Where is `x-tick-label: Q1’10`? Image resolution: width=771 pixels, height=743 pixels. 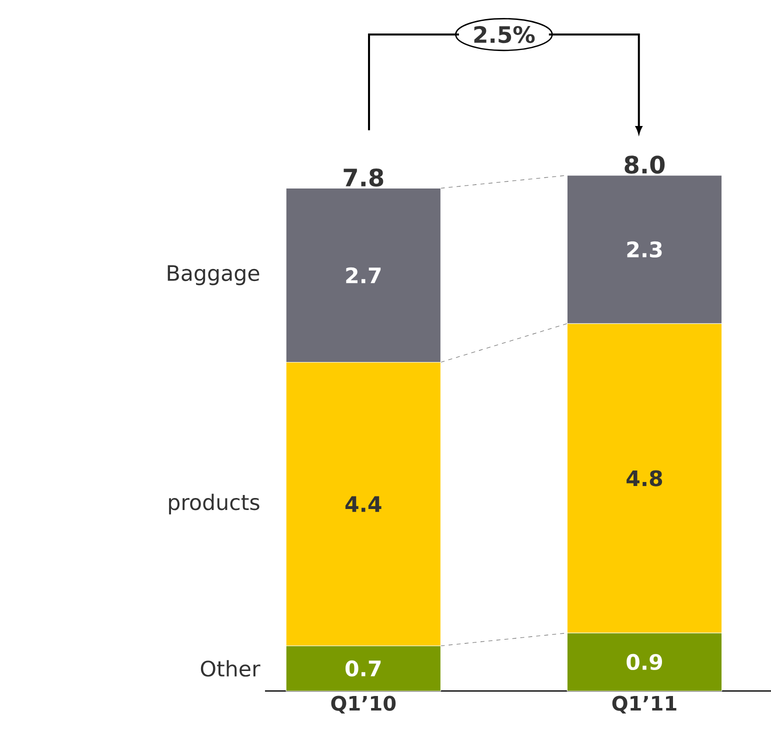 x-tick-label: Q1’10 is located at coordinates (363, 705).